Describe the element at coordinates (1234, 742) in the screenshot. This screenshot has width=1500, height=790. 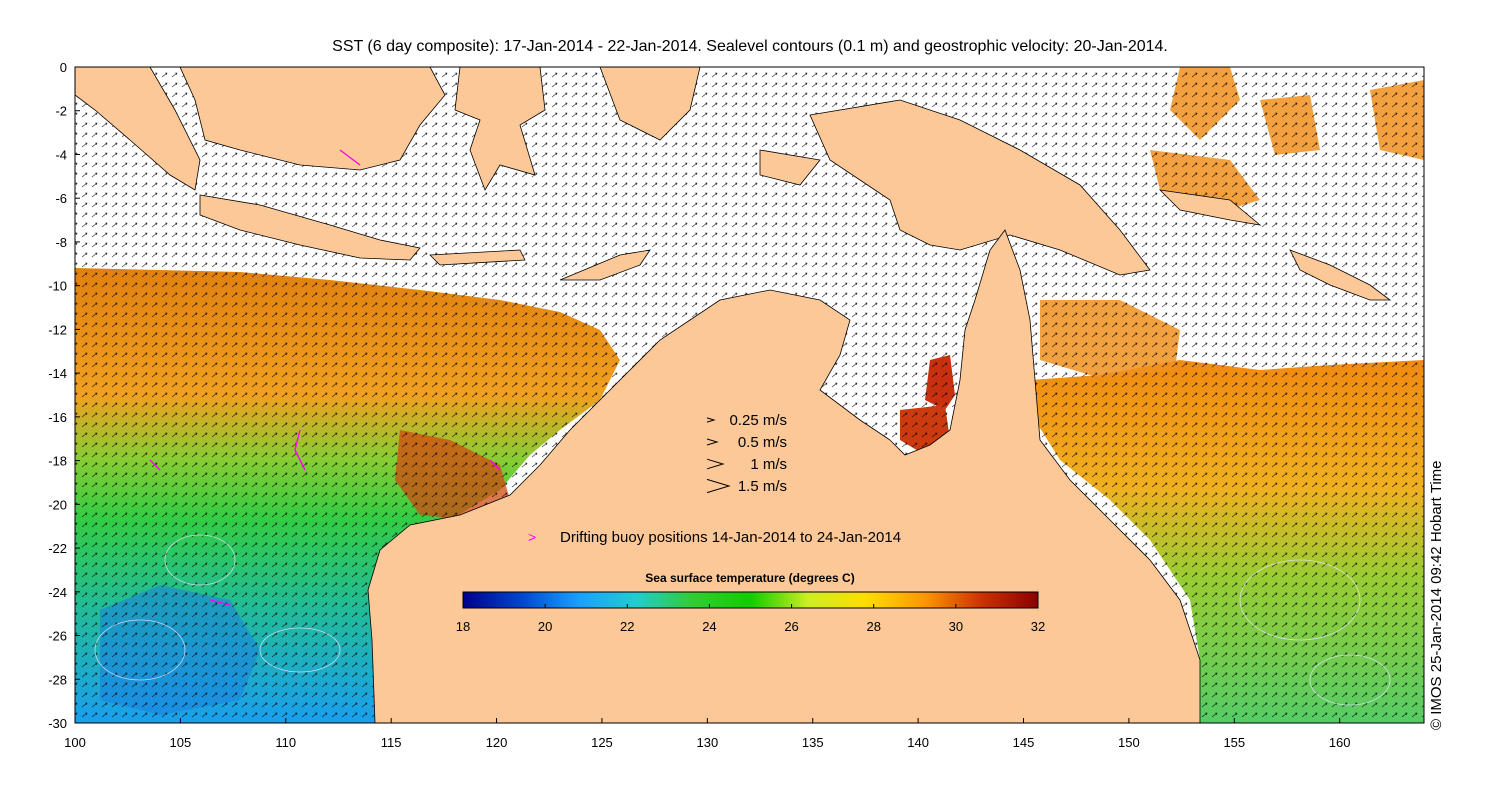
I see `x-tick-label: 155` at that location.